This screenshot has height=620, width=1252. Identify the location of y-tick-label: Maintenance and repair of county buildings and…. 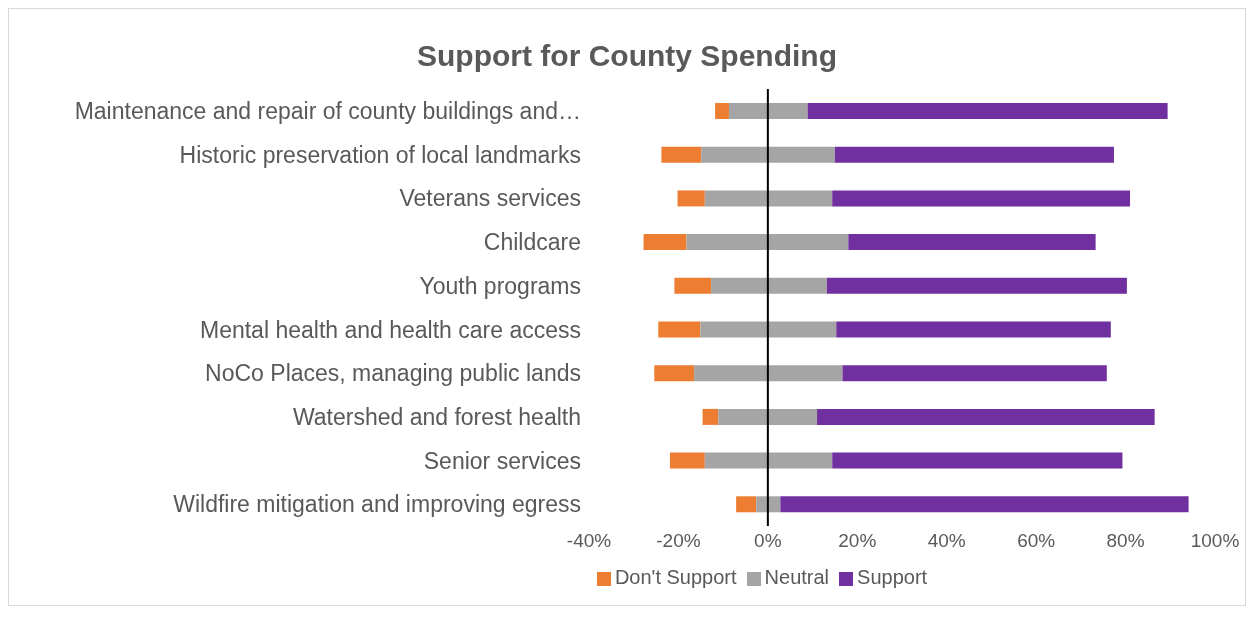
(327, 111).